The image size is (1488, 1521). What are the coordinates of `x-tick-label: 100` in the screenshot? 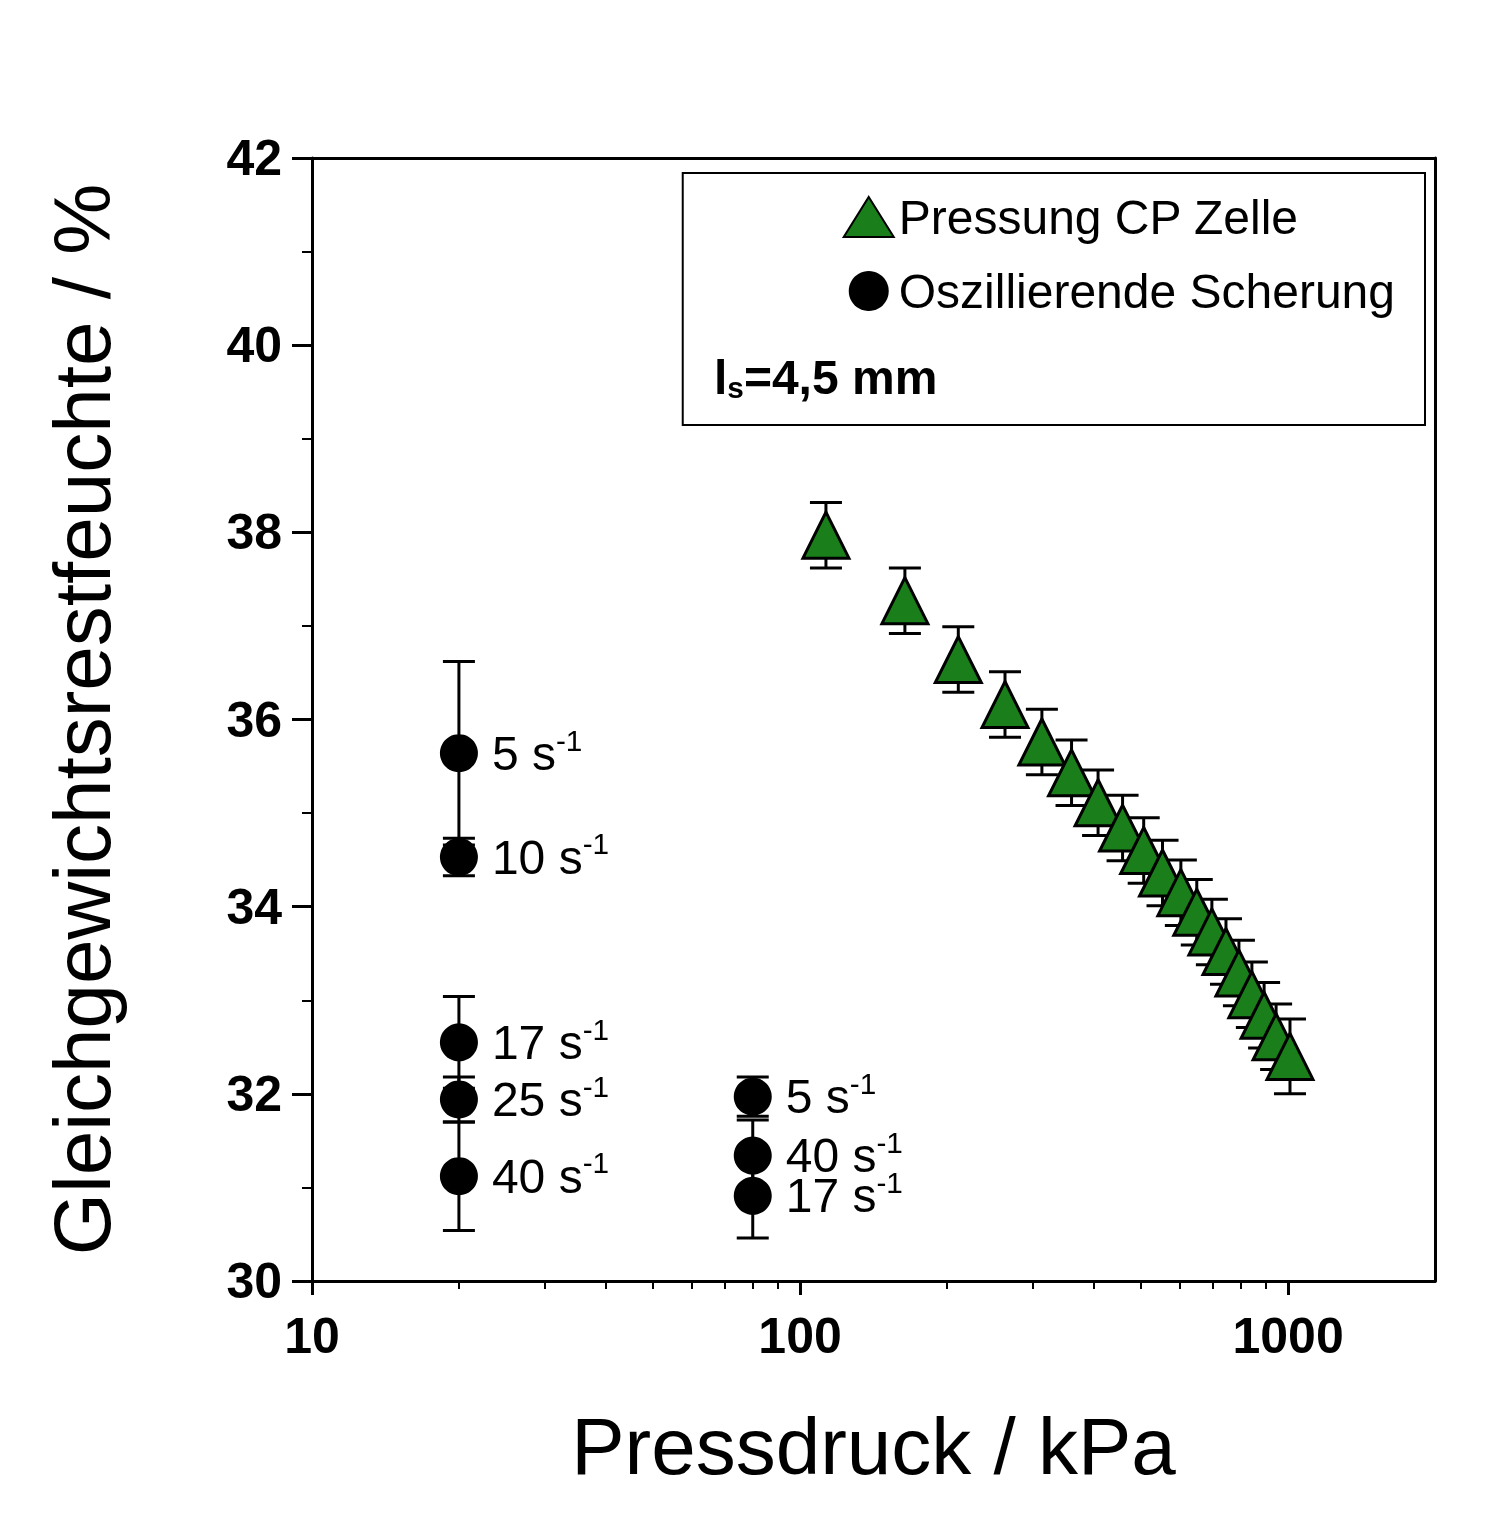 It's located at (800, 1336).